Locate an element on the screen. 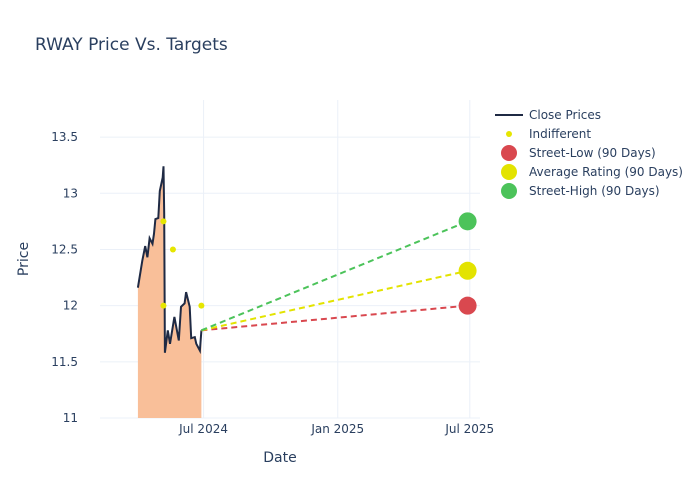  legend-label: Street-High (90 Days) is located at coordinates (594, 191).